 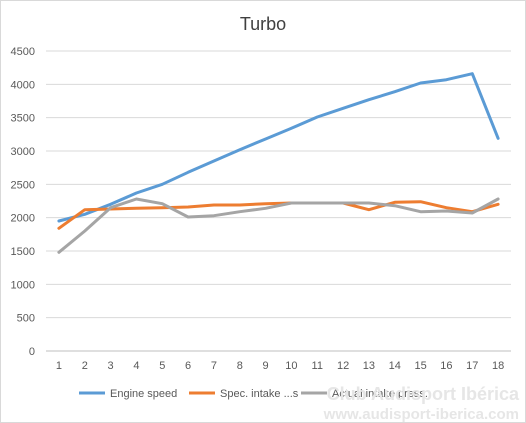 I want to click on watermark-line1: Club Audisport Ibérica, so click(x=423, y=394).